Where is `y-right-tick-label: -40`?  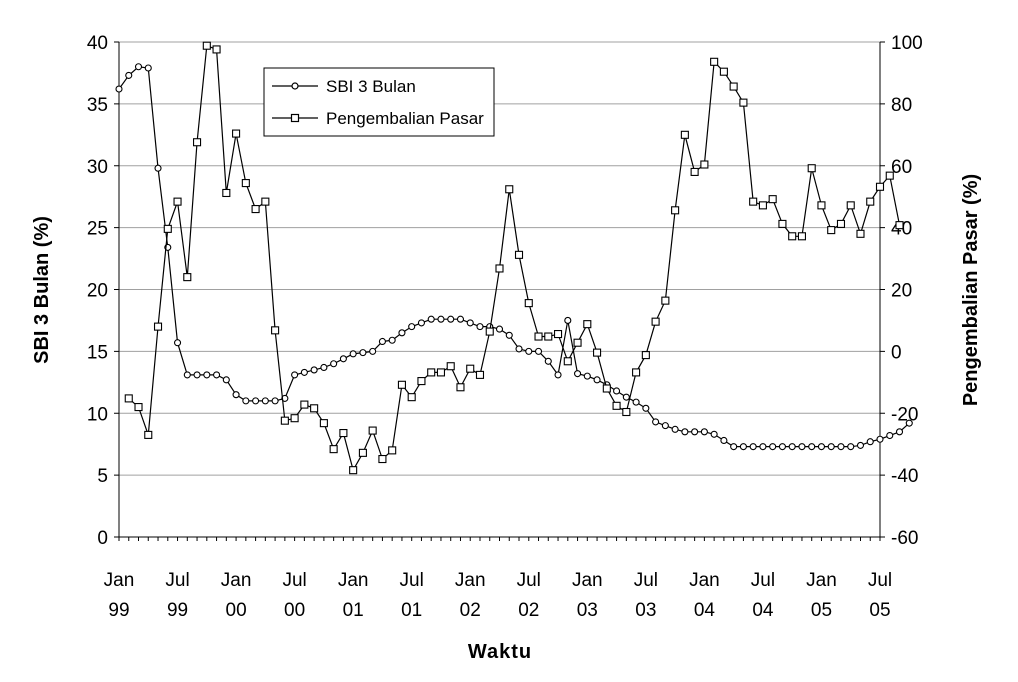
y-right-tick-label: -40 is located at coordinates (904, 476).